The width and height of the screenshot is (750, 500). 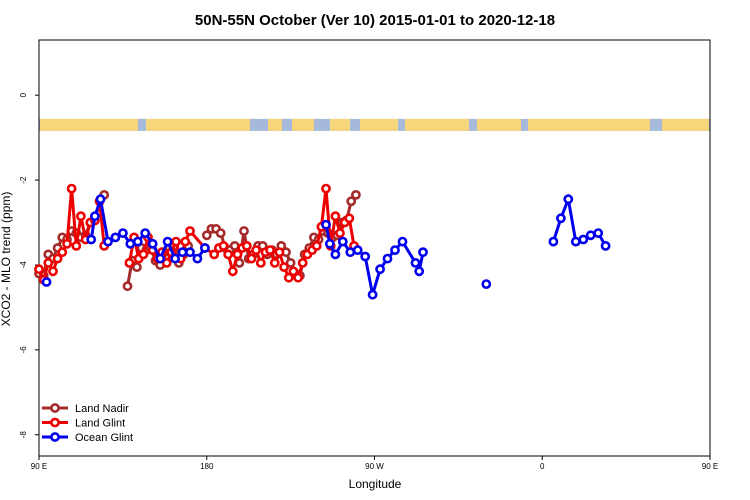 What do you see at coordinates (23, 94) in the screenshot?
I see `y-tick-label: 0` at bounding box center [23, 94].